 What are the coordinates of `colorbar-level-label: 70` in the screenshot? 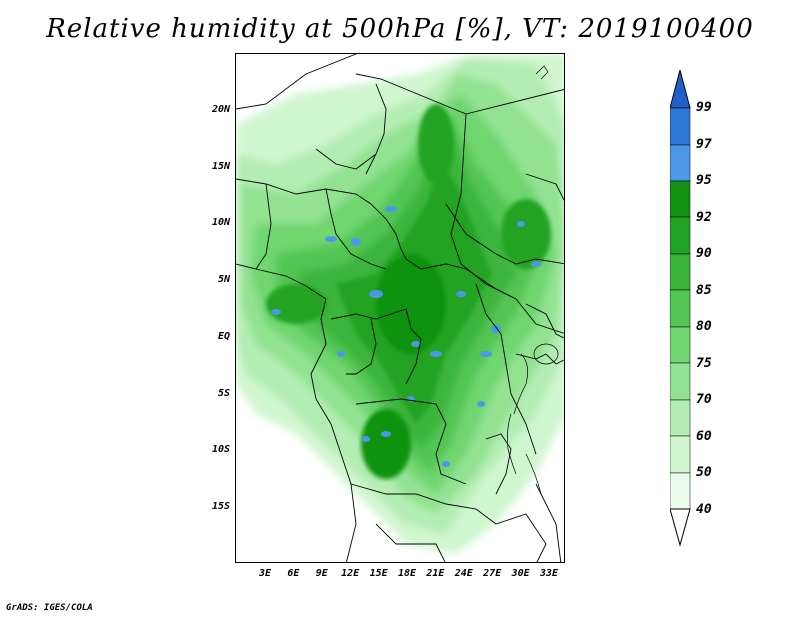 It's located at (704, 399).